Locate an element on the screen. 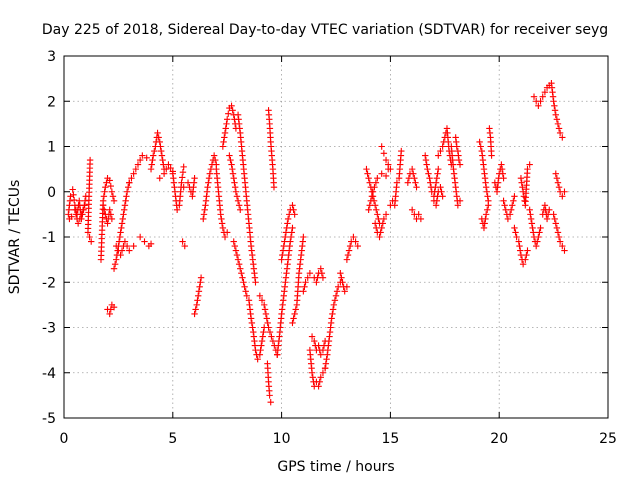 Image resolution: width=640 pixels, height=480 pixels. y-axis-label: SDTVAR / TECUs is located at coordinates (15, 237).